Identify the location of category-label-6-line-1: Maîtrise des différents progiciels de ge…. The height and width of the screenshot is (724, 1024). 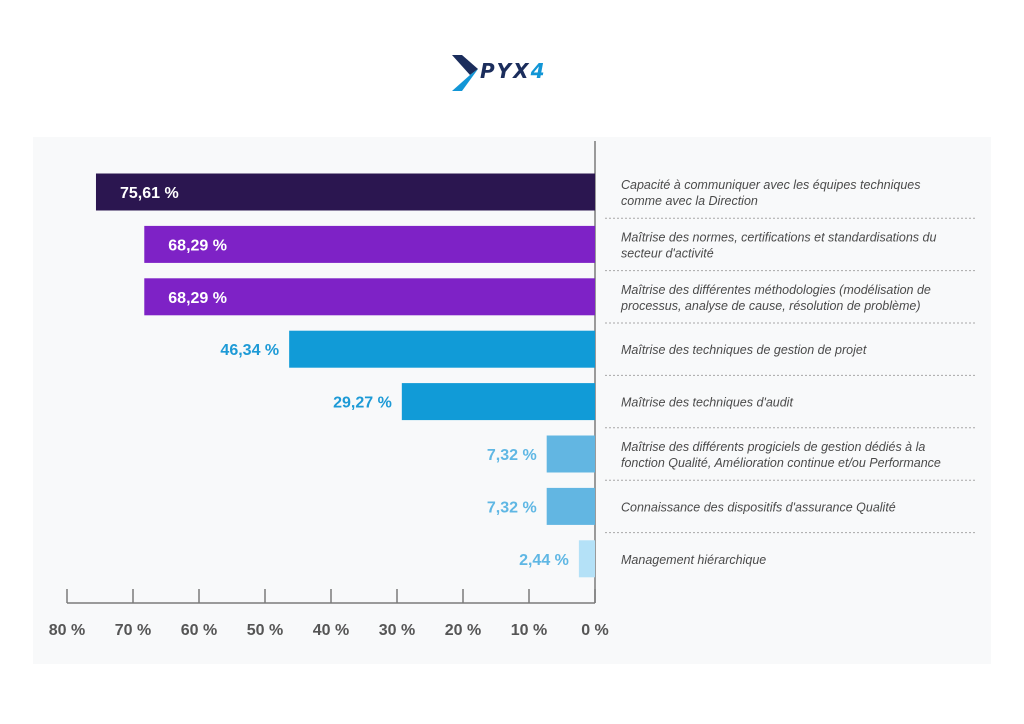
(773, 447).